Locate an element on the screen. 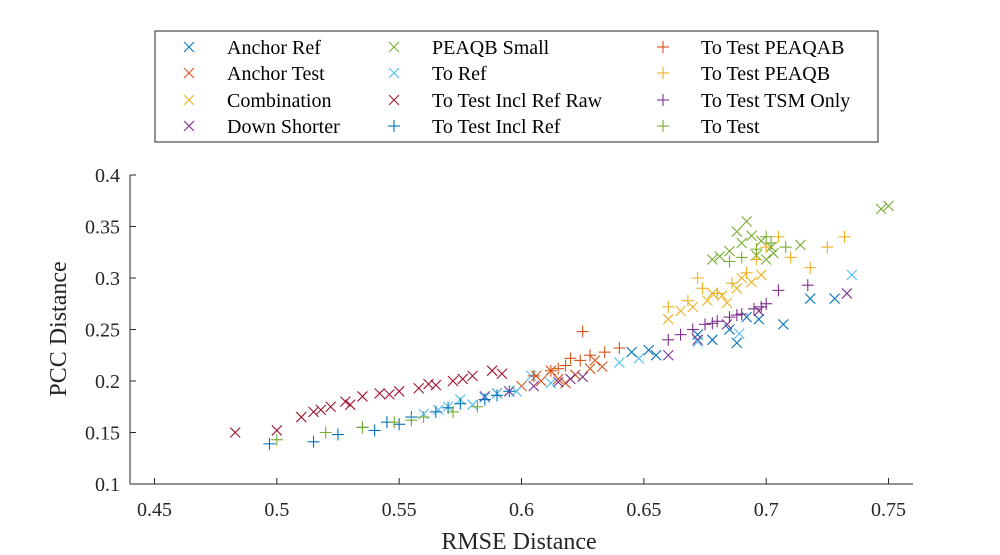 The height and width of the screenshot is (555, 1000). legend-label: Anchor Ref is located at coordinates (274, 48).